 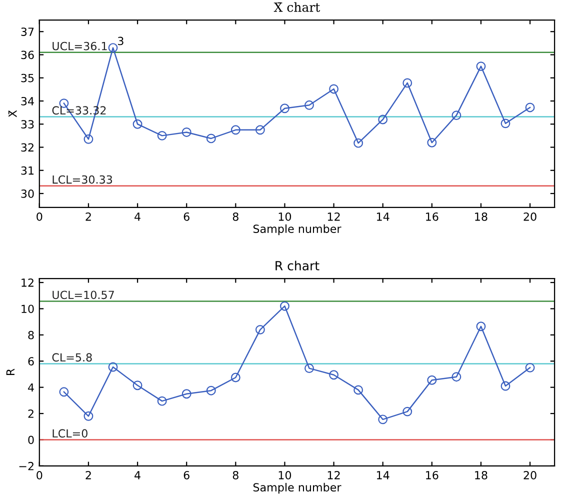 I want to click on y-tick-label: 8, so click(x=31, y=335).